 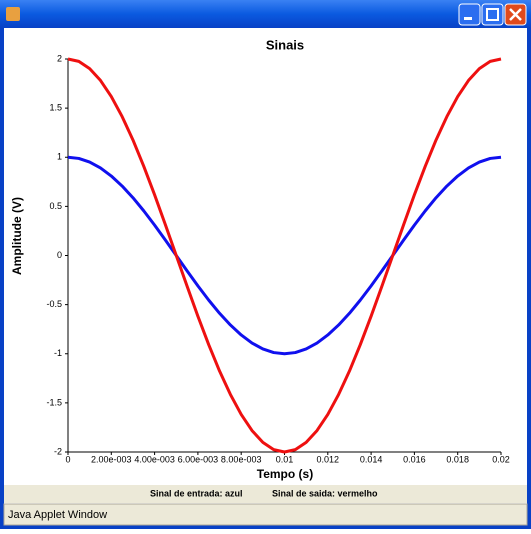 I want to click on x-tick-label: 0.016, so click(x=414, y=459).